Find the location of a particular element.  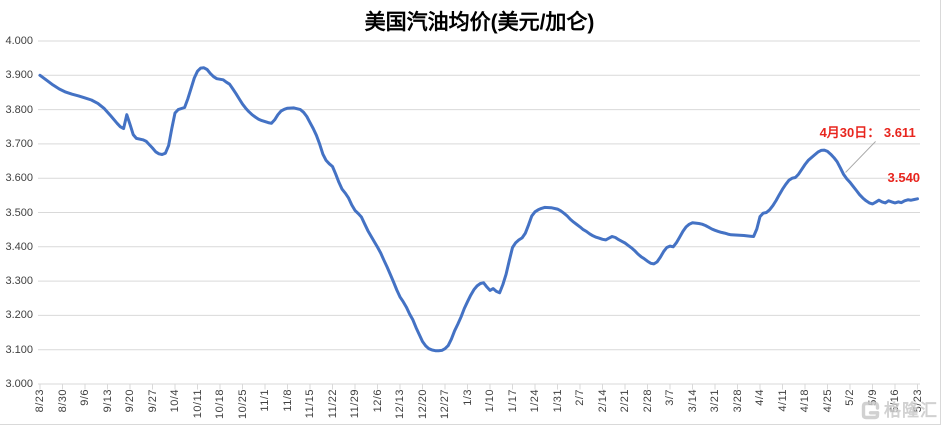

x-axis-tick-label: 1/17 is located at coordinates (512, 401).